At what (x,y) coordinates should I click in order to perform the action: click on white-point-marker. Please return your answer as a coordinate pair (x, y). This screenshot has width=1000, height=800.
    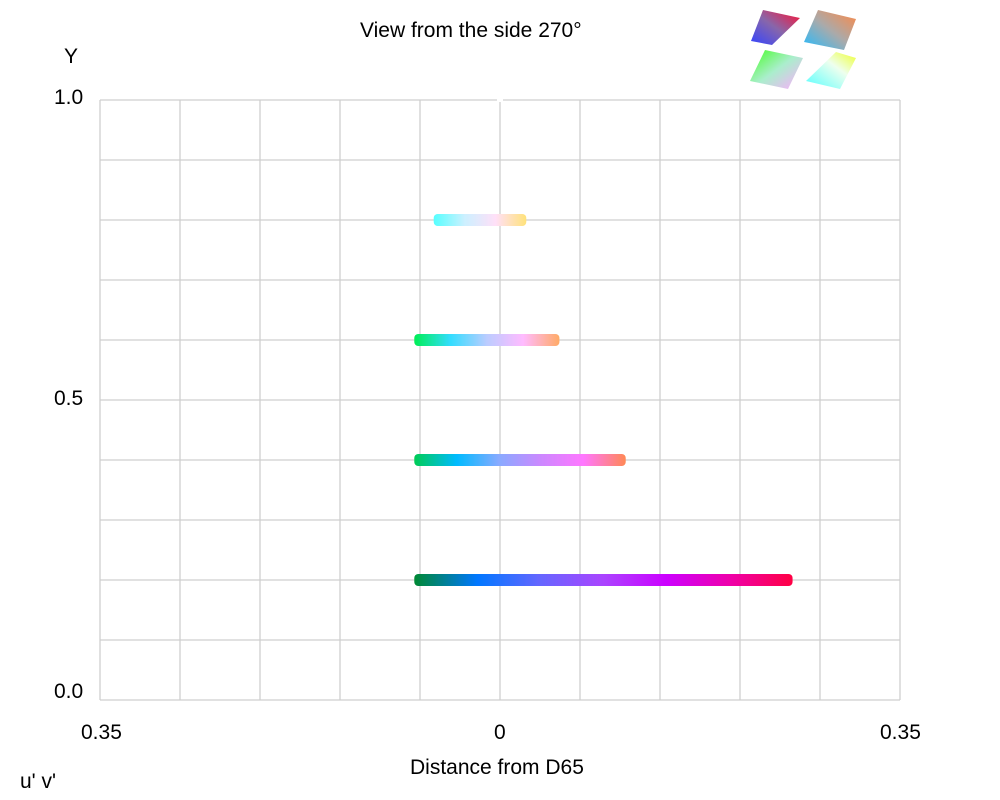
    Looking at the image, I should click on (500, 99).